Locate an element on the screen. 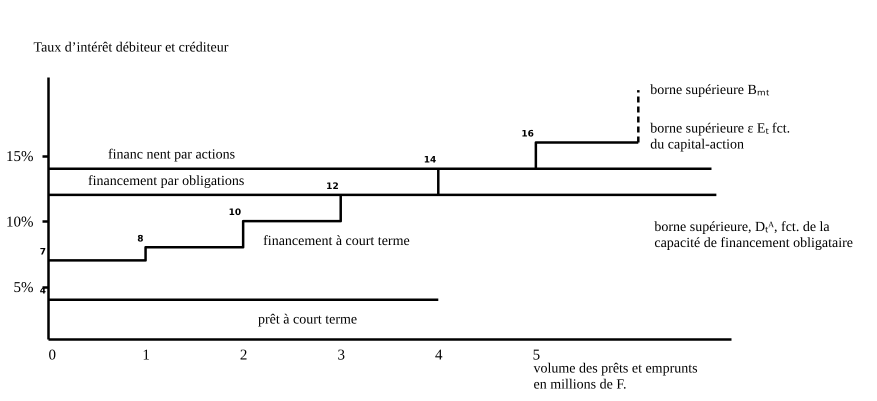 This screenshot has width=877, height=401. annotation: borne supérieure Bₘₜ is located at coordinates (710, 90).